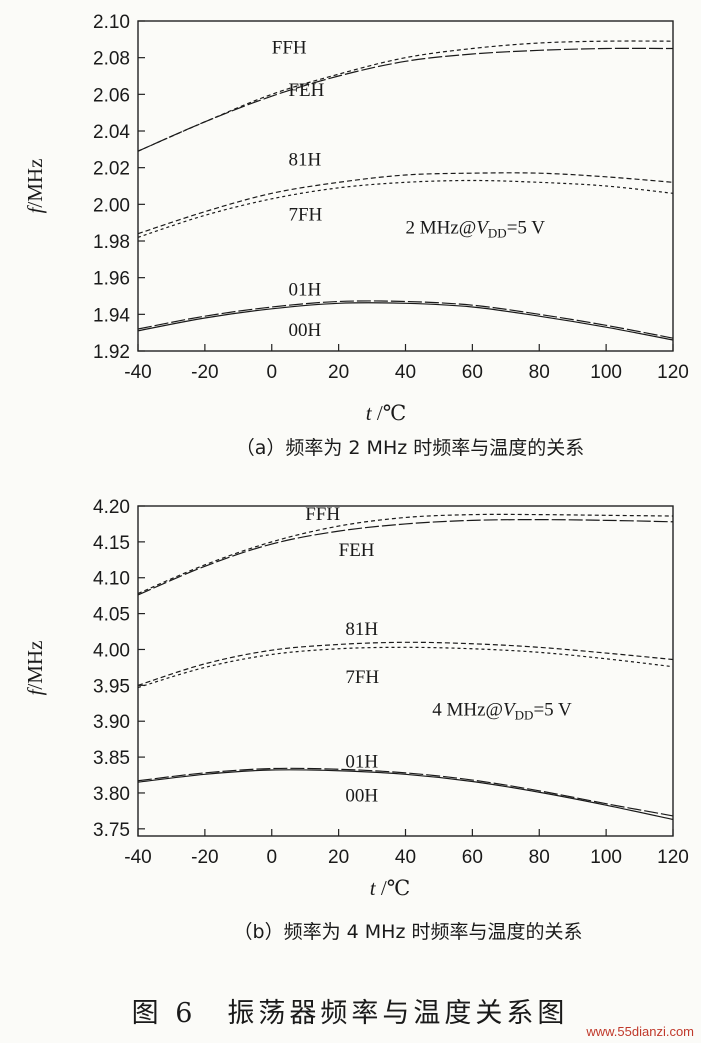 This screenshot has height=1043, width=701. What do you see at coordinates (405, 372) in the screenshot?
I see `chart-a-x-tick-label: 40` at bounding box center [405, 372].